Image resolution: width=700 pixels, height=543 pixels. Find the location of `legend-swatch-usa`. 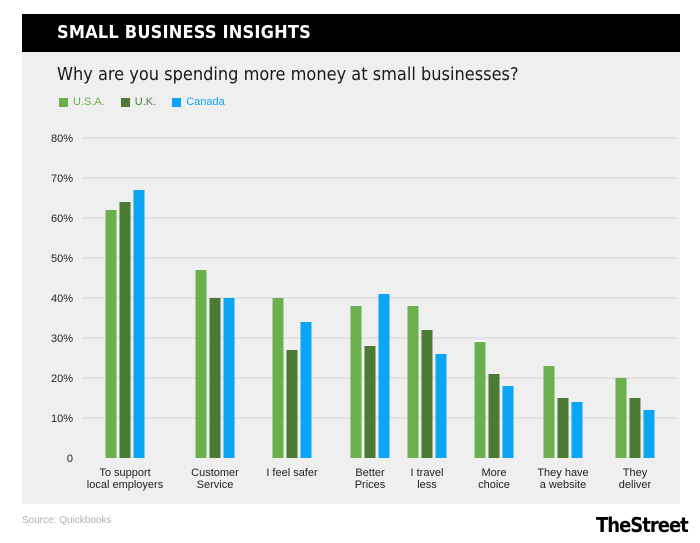

legend-swatch-usa is located at coordinates (63, 102).